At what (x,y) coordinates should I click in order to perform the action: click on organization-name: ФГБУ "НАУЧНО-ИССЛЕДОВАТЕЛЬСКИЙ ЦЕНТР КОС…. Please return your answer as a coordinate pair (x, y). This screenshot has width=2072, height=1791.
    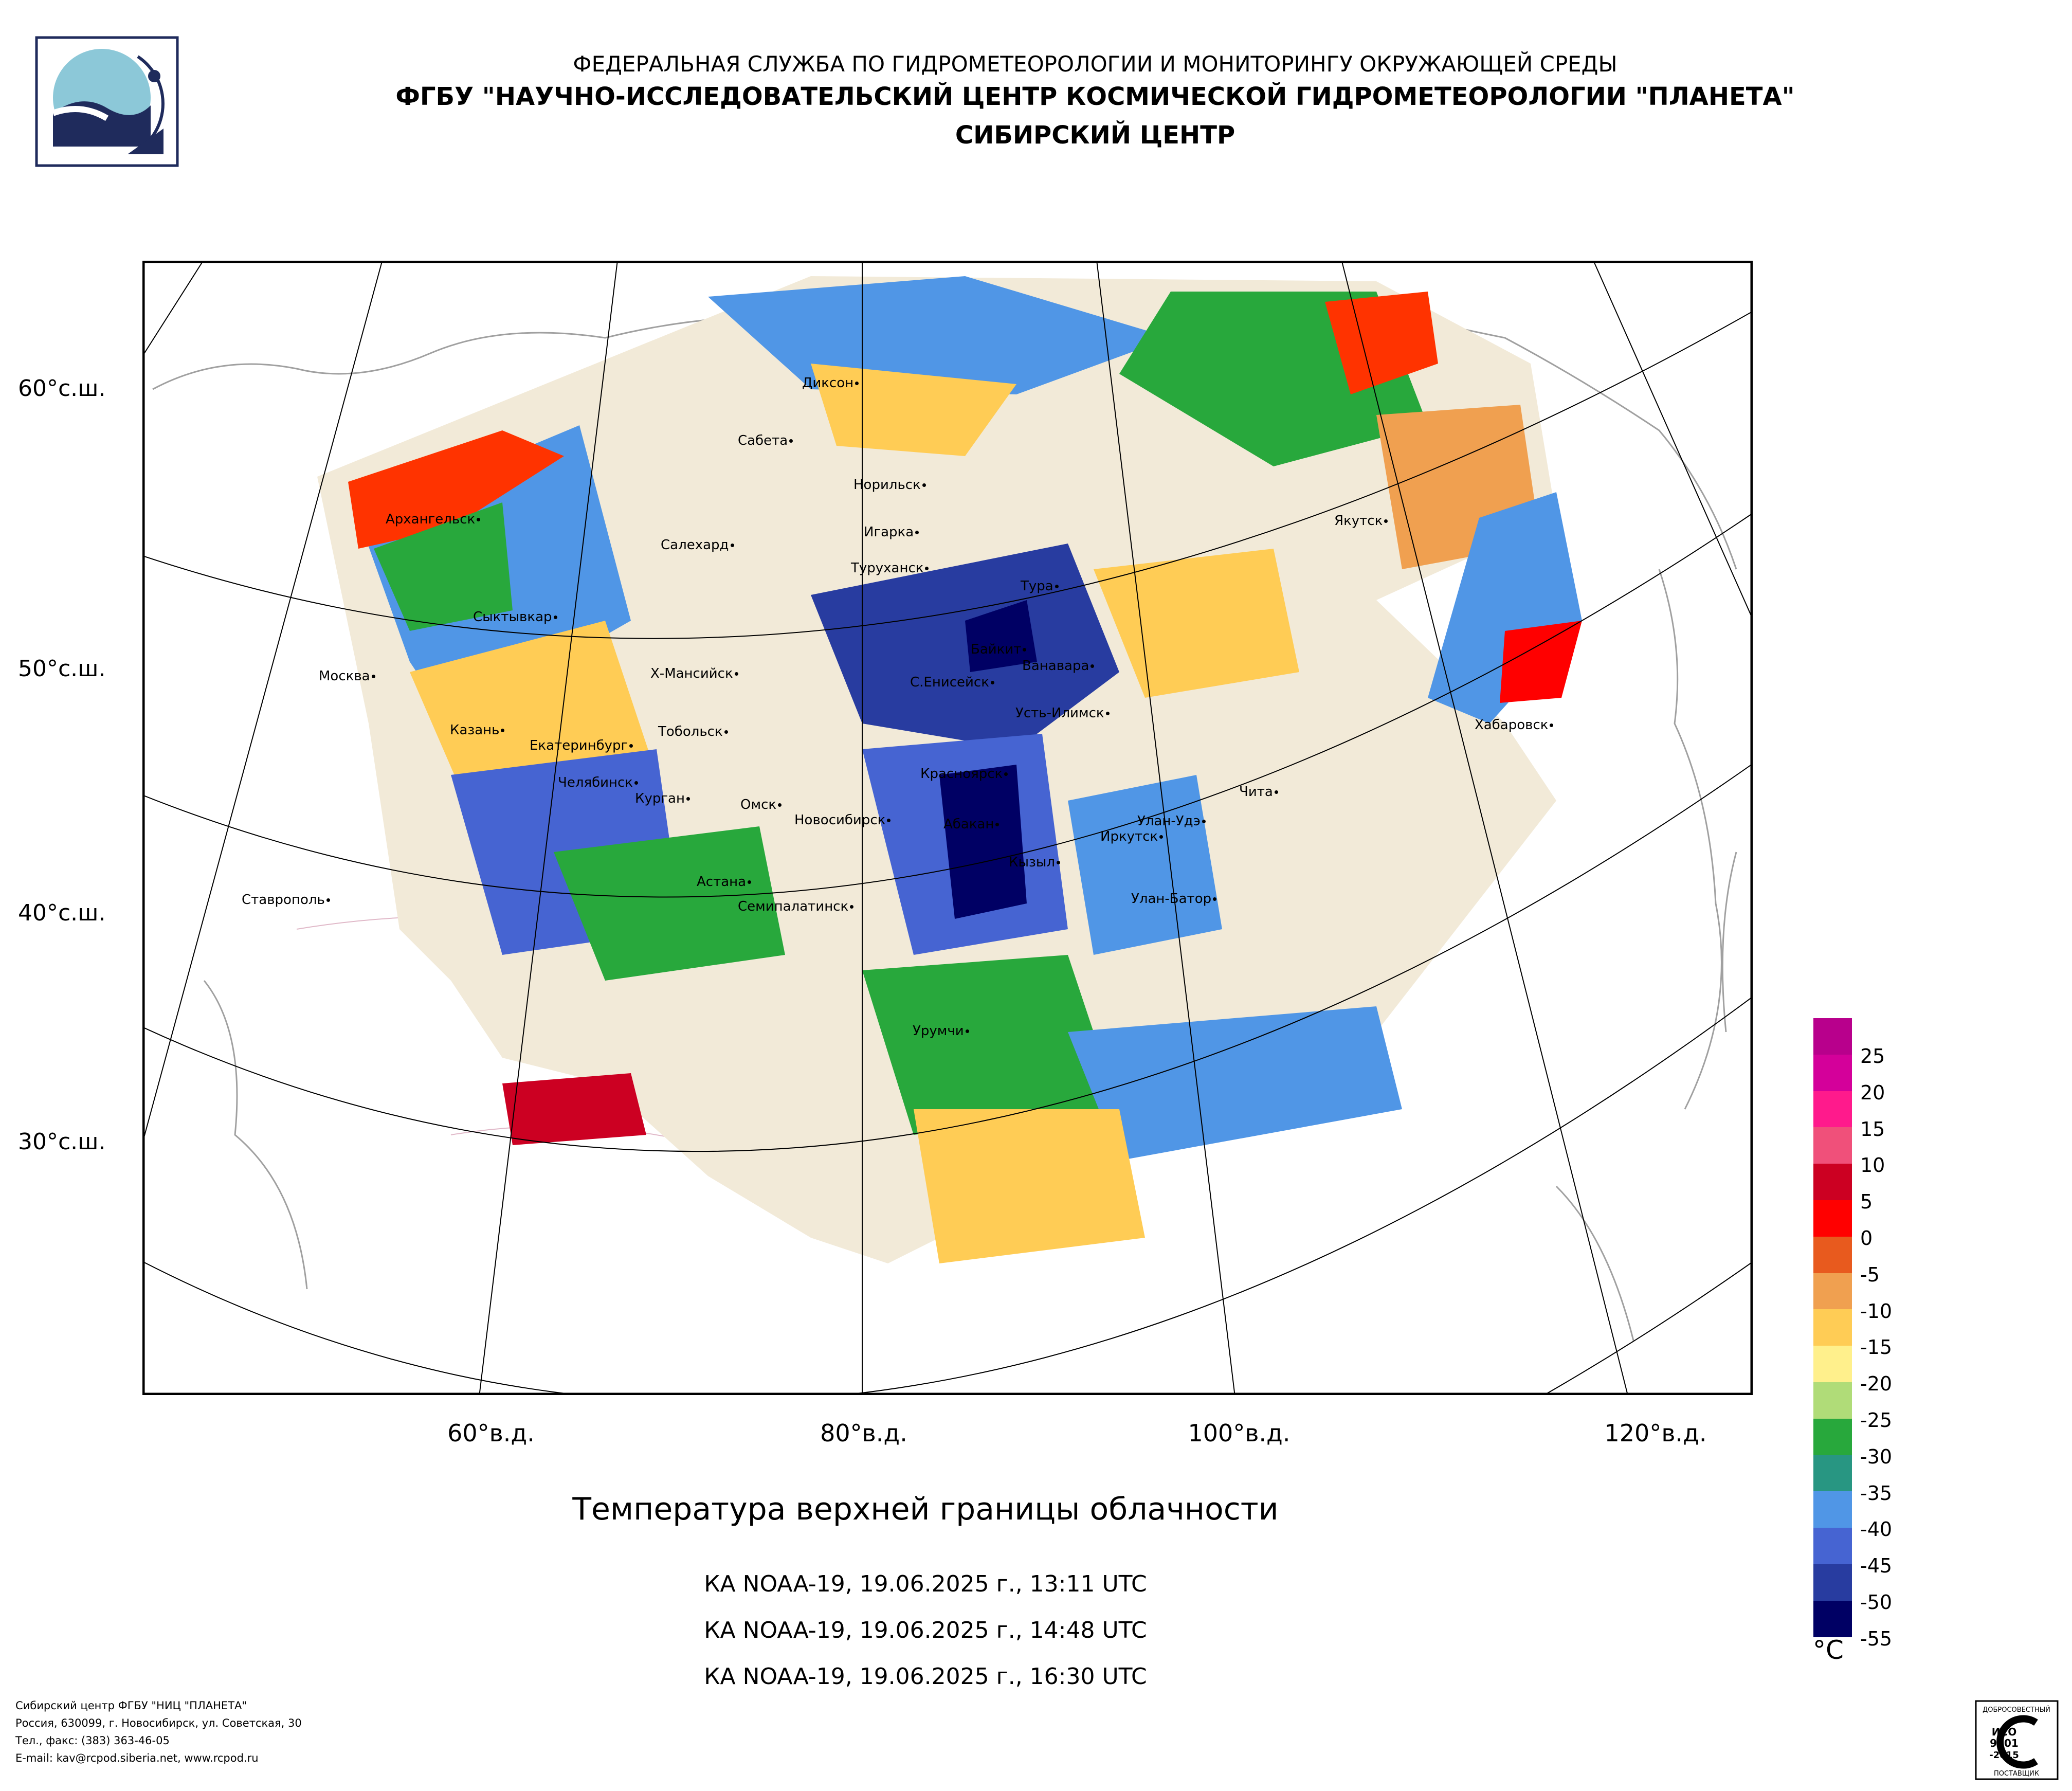
    Looking at the image, I should click on (1095, 96).